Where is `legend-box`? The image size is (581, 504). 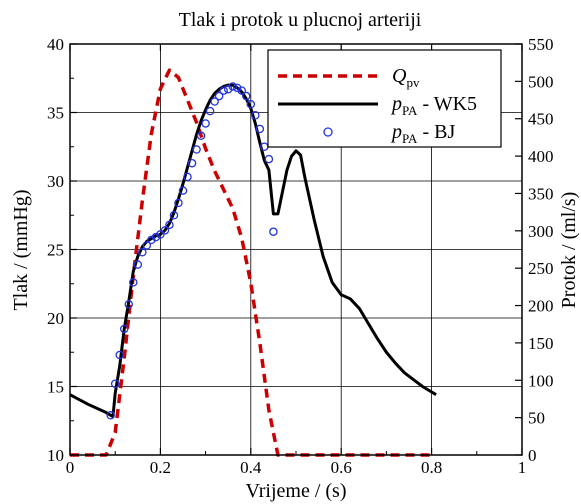
legend-box is located at coordinates (384, 98).